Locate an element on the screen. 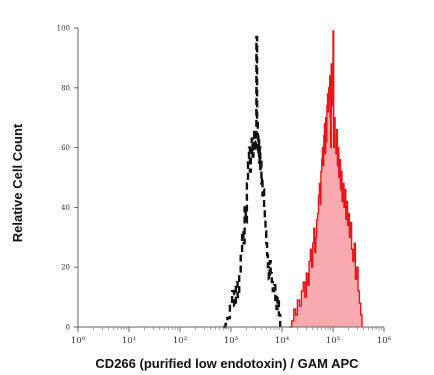 The height and width of the screenshot is (375, 434). x-tick-label: 10² is located at coordinates (180, 341).